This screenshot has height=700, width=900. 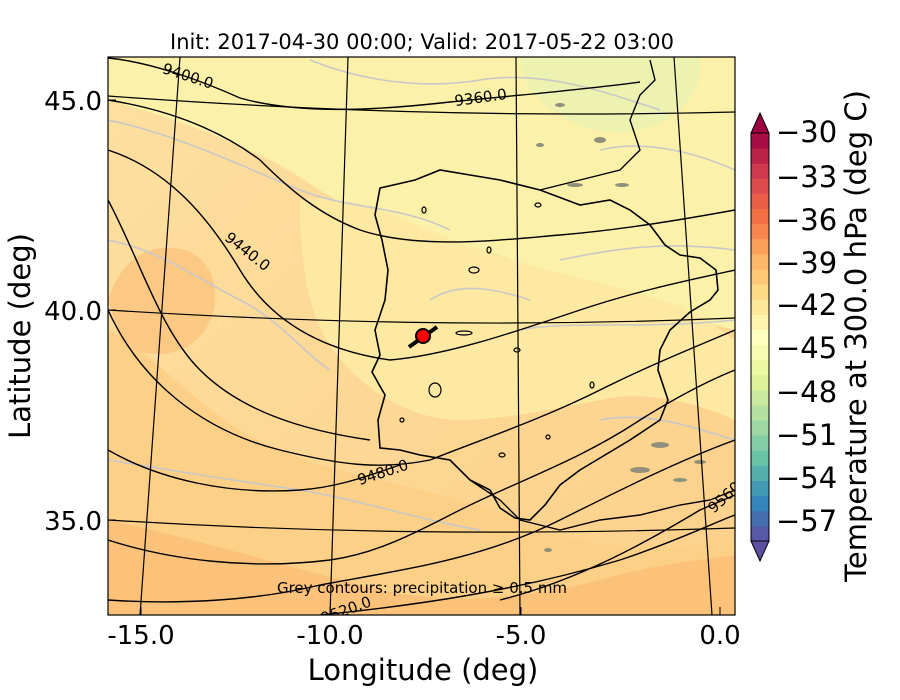 I want to click on x-axis-label: Longitude (deg), so click(x=423, y=670).